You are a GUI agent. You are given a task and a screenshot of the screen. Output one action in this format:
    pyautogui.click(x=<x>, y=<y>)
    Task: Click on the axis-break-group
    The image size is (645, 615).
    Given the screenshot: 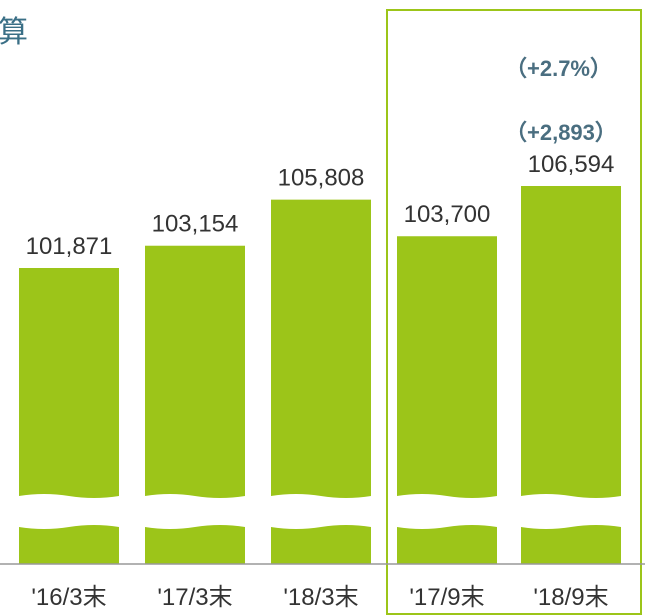 What is the action you would take?
    pyautogui.click(x=320, y=511)
    